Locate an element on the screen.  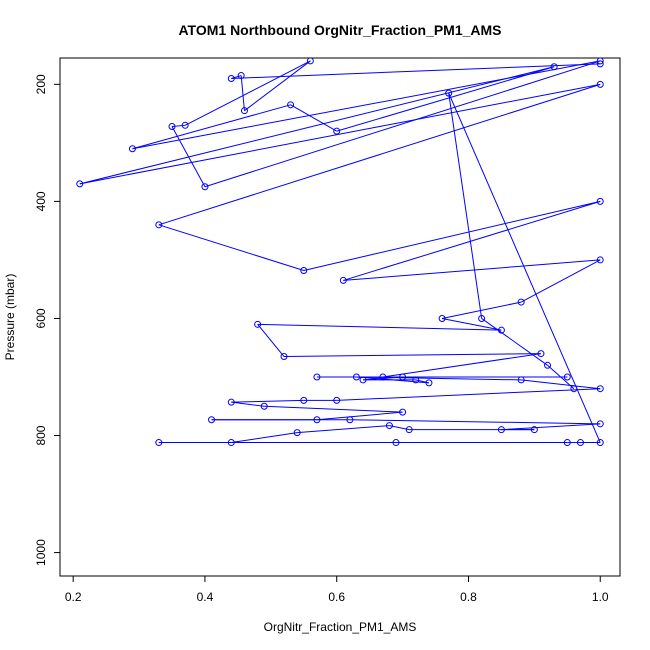
x-tick-label: 0.8 is located at coordinates (468, 597).